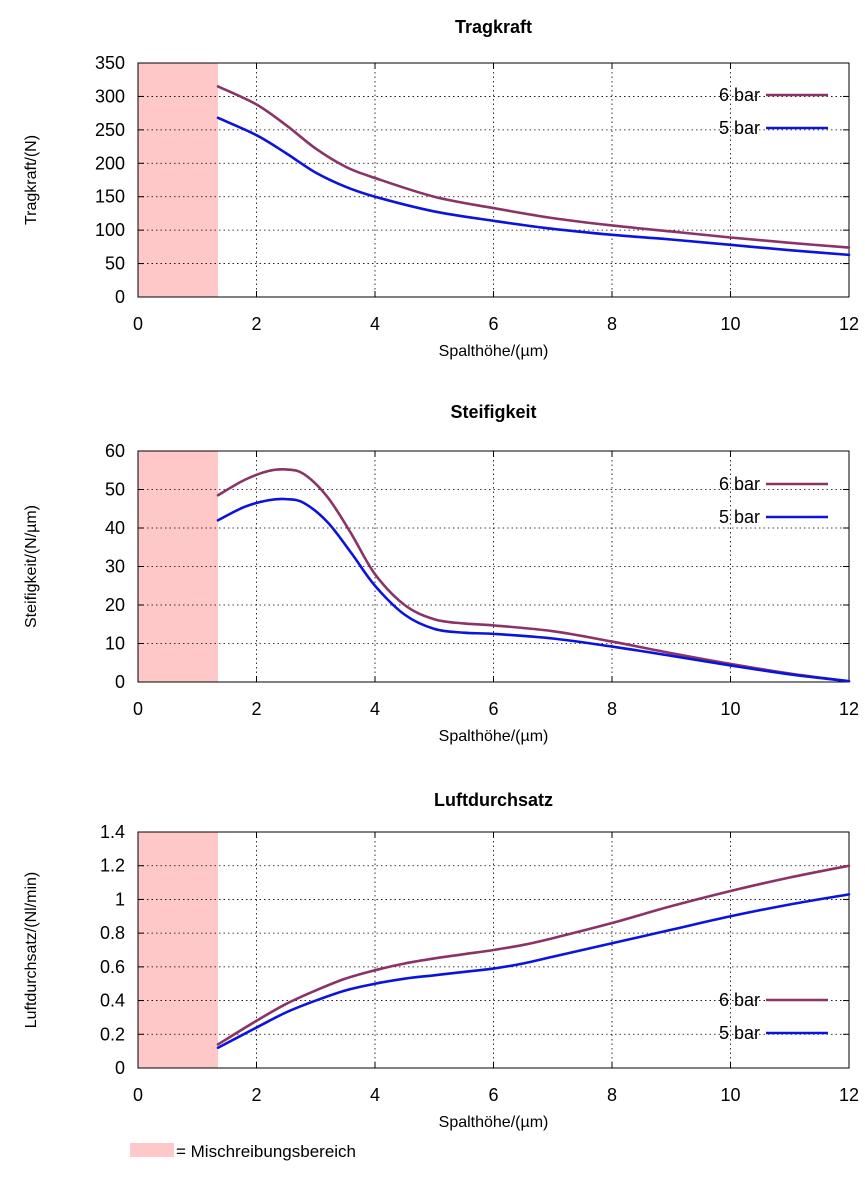  Describe the element at coordinates (493, 27) in the screenshot. I see `chart-title: Tragkraft` at that location.